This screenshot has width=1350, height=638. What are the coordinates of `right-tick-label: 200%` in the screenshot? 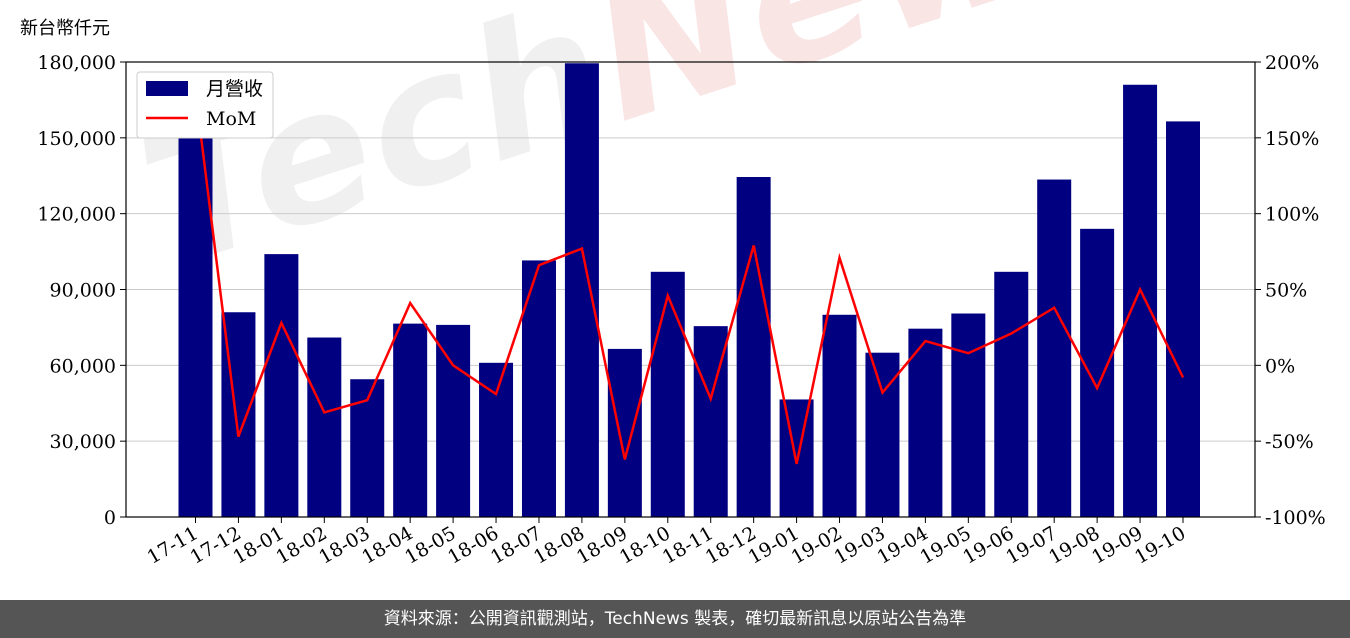 It's located at (1292, 63).